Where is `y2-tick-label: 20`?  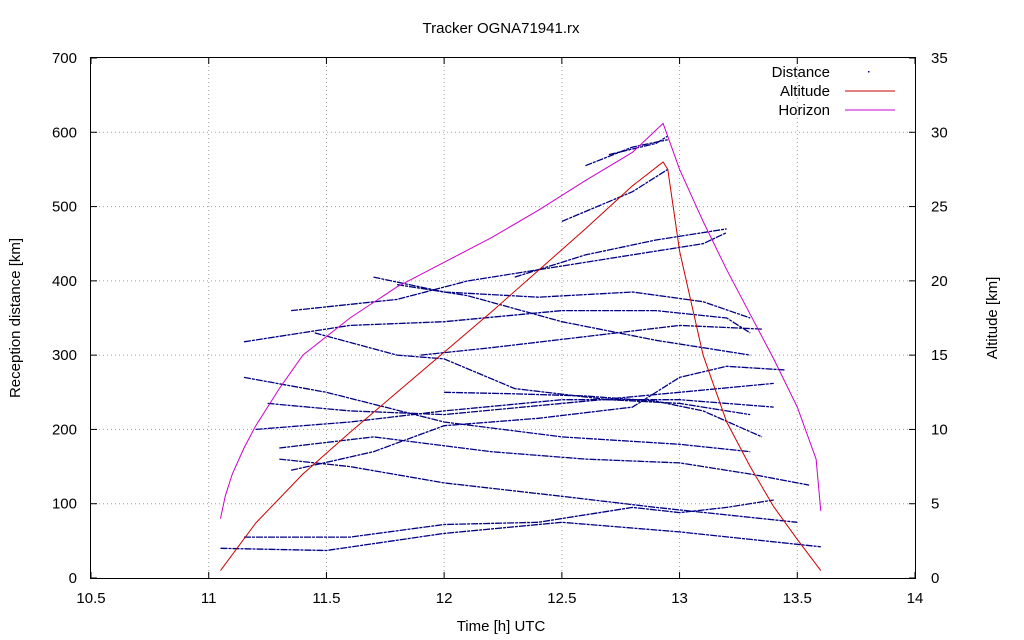 y2-tick-label: 20 is located at coordinates (939, 281).